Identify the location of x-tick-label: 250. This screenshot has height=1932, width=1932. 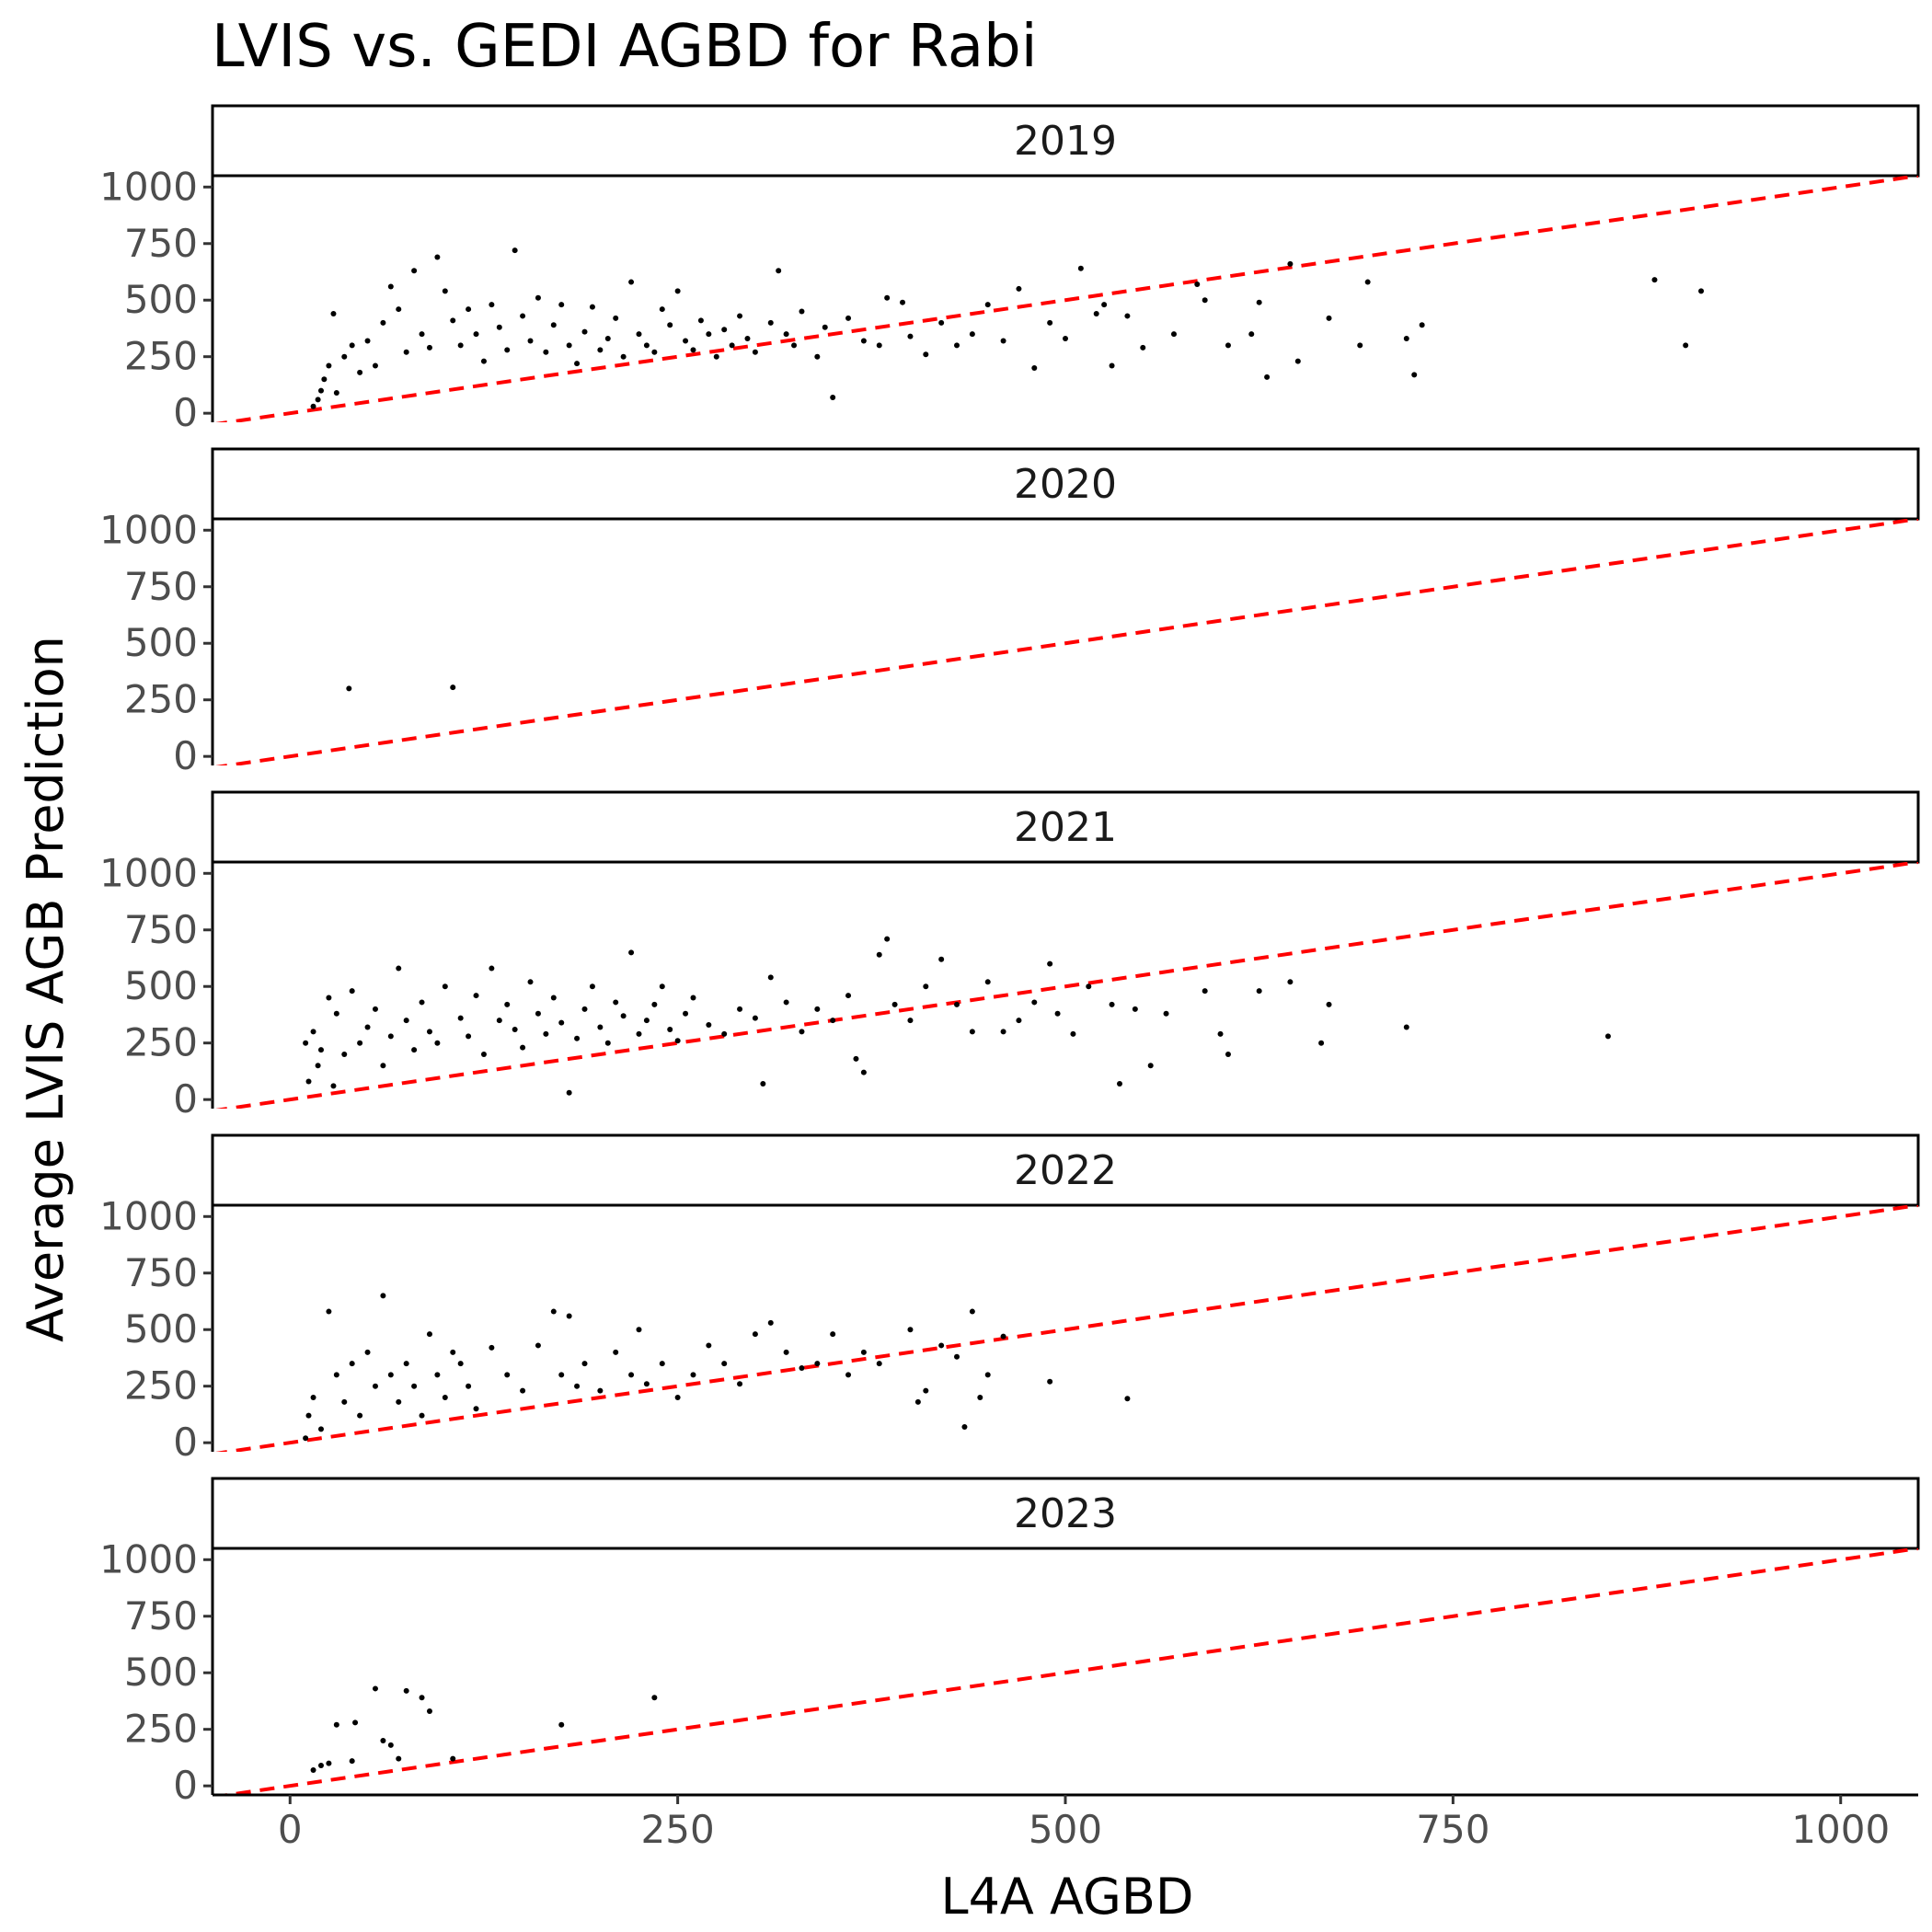
(678, 1829).